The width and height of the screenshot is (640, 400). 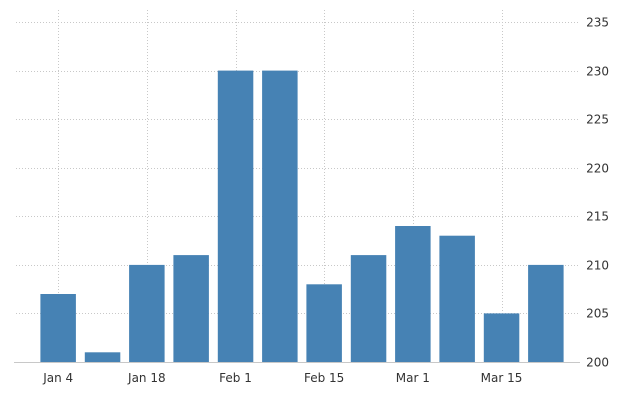 I want to click on y-axis-ticks: 200 205 210 215 220 225 230 235, so click(x=597, y=193).